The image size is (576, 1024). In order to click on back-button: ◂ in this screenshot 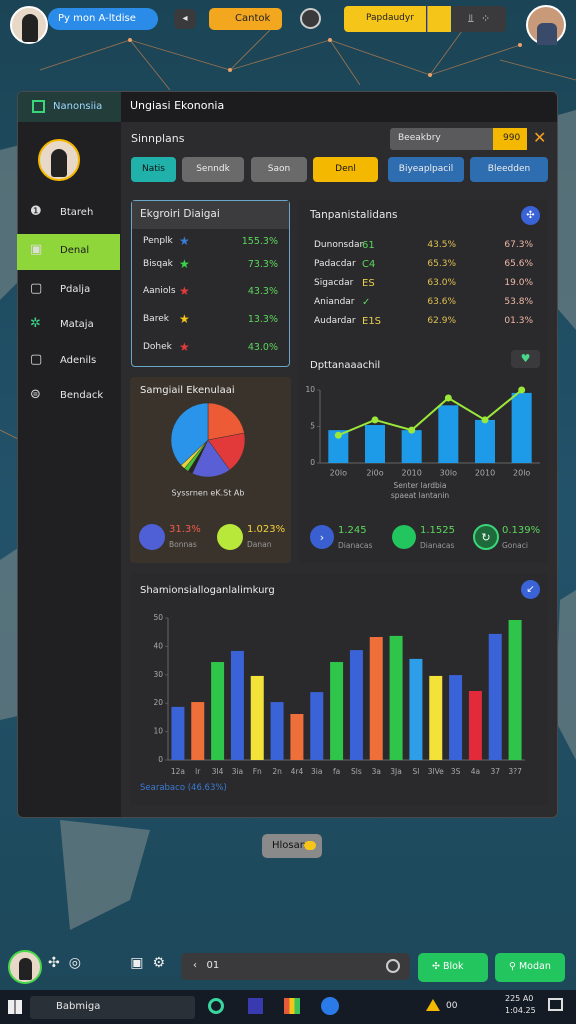, I will do `click(185, 19)`.